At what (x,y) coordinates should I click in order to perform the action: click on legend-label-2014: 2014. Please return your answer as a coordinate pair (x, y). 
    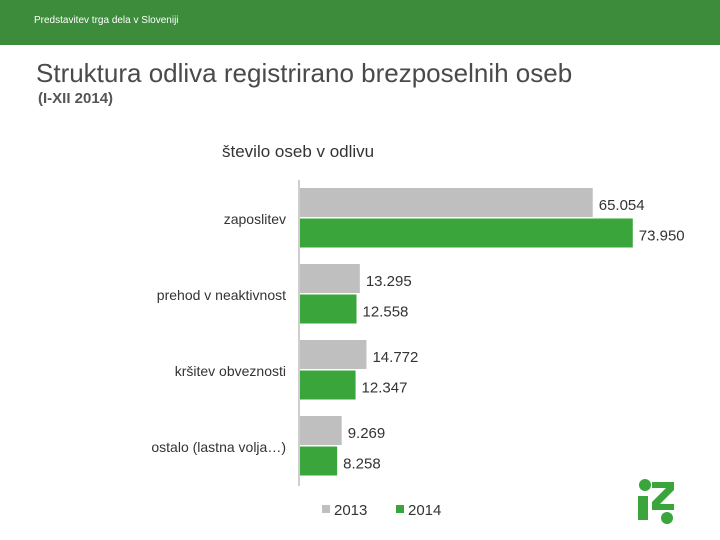
    Looking at the image, I should click on (424, 510).